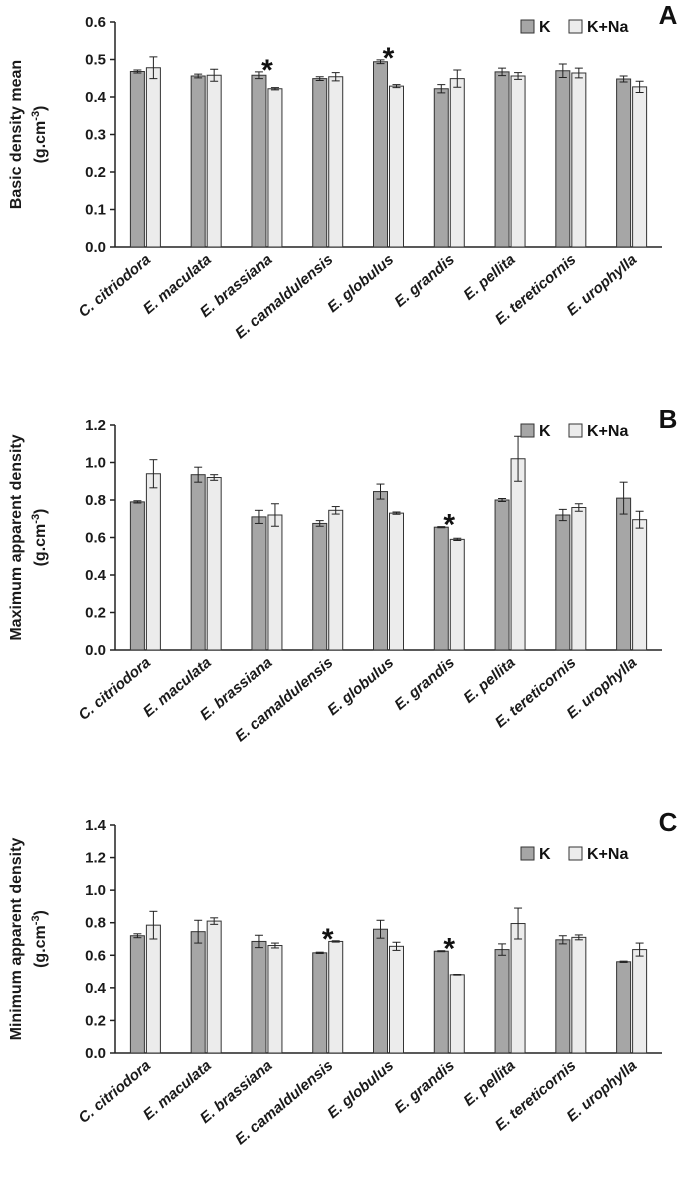  I want to click on panel-letter: A, so click(668, 15).